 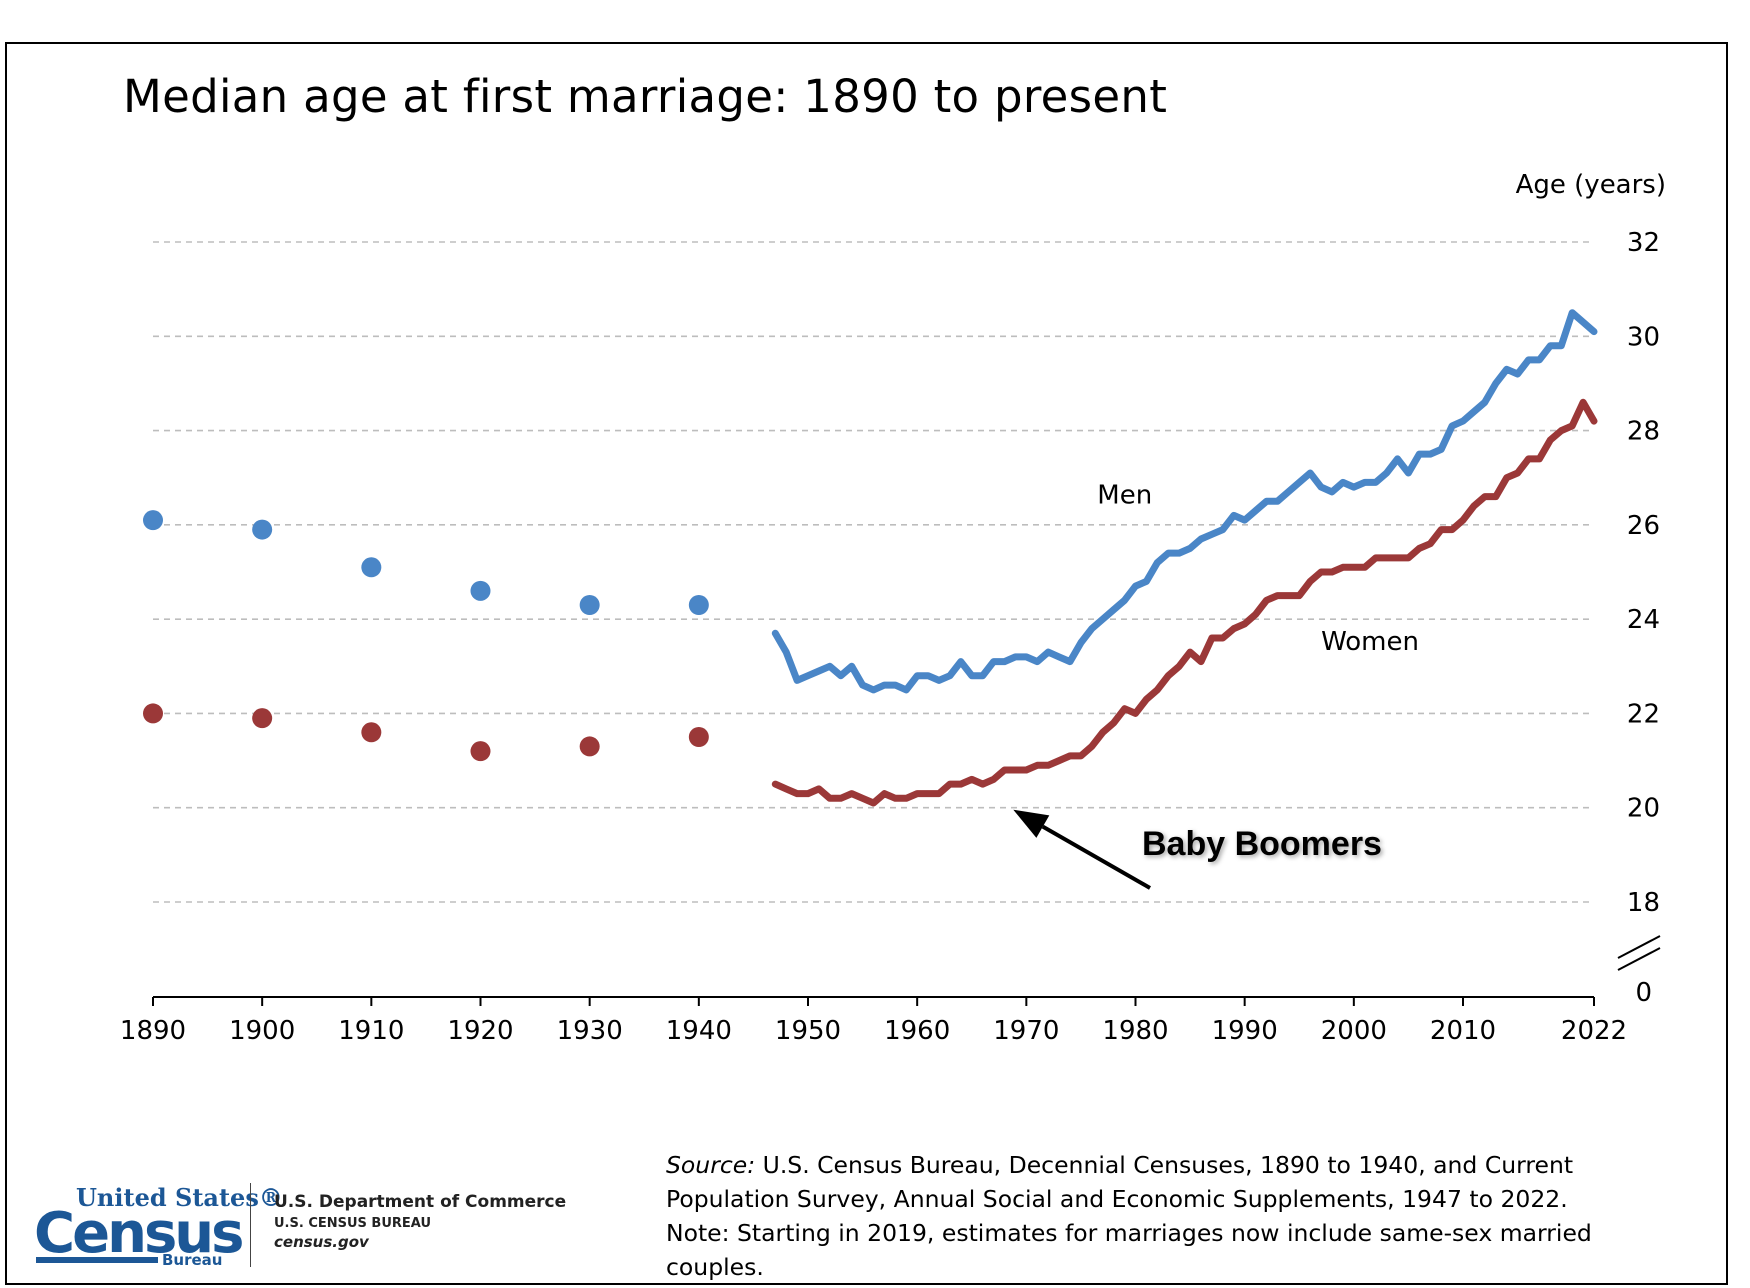 What do you see at coordinates (1643, 809) in the screenshot?
I see `y-tick-label-20: 20` at bounding box center [1643, 809].